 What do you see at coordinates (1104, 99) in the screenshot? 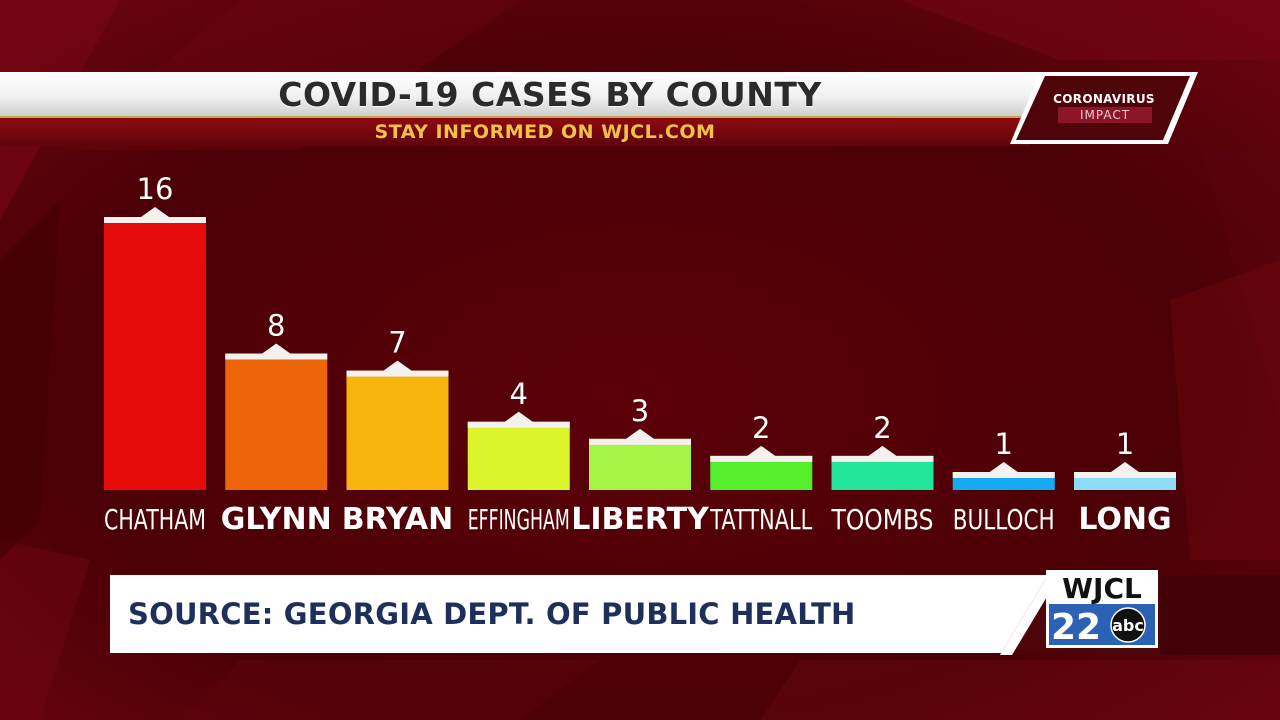
I see `badge-line-1: CORONAVIRUS` at bounding box center [1104, 99].